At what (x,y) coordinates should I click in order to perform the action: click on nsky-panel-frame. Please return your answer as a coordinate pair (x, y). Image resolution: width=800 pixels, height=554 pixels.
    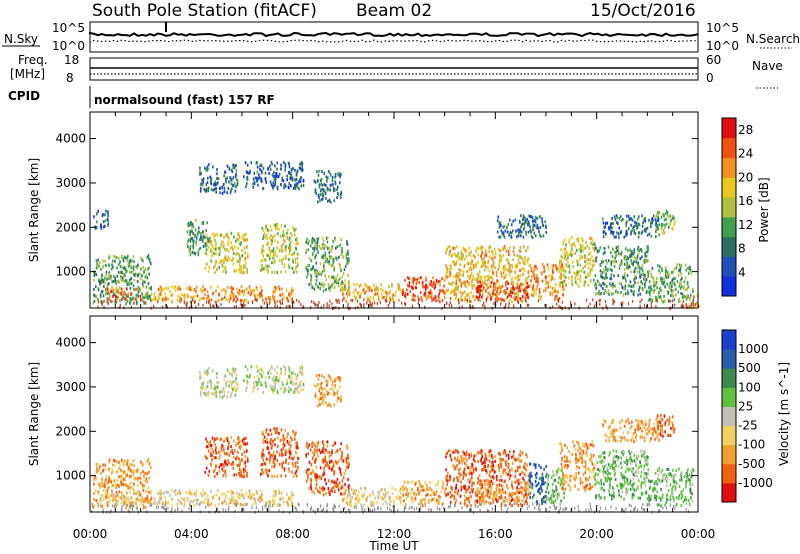
    Looking at the image, I should click on (394, 37).